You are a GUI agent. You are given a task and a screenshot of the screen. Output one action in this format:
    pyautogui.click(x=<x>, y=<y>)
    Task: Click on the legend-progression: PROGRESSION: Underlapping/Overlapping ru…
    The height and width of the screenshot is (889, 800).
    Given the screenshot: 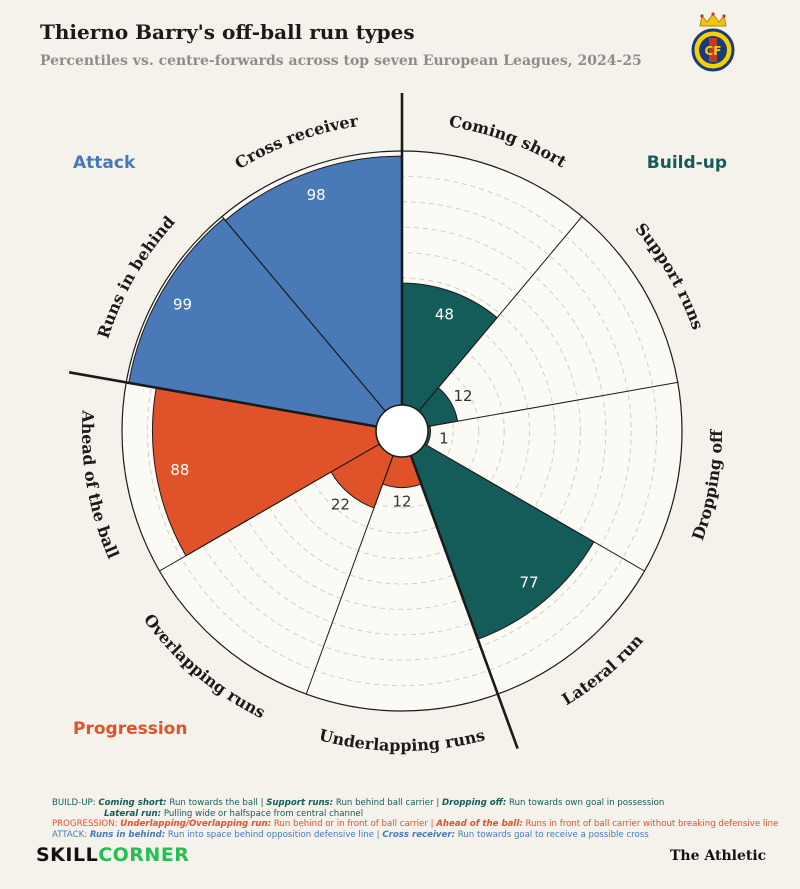 What is the action you would take?
    pyautogui.click(x=415, y=824)
    